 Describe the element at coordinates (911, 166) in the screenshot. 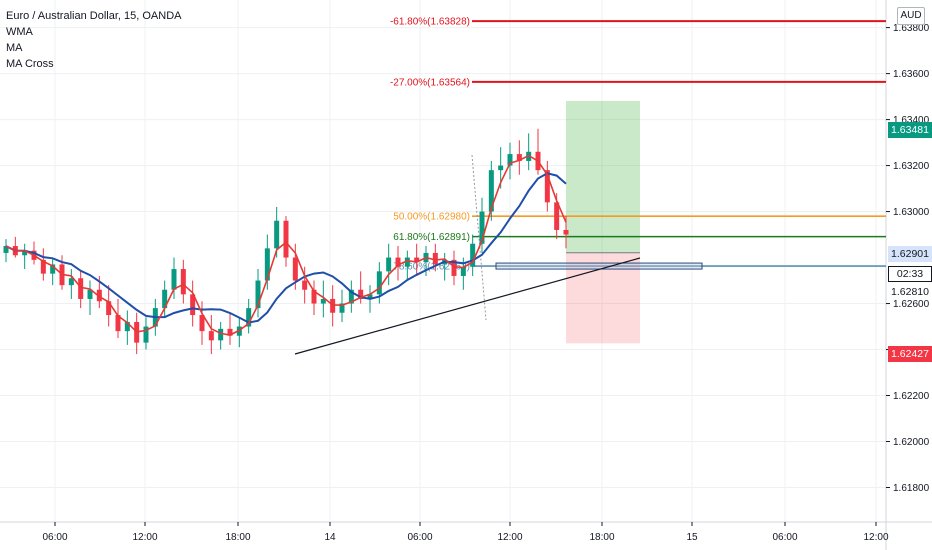

I see `price-tick-label: 1.63200` at that location.